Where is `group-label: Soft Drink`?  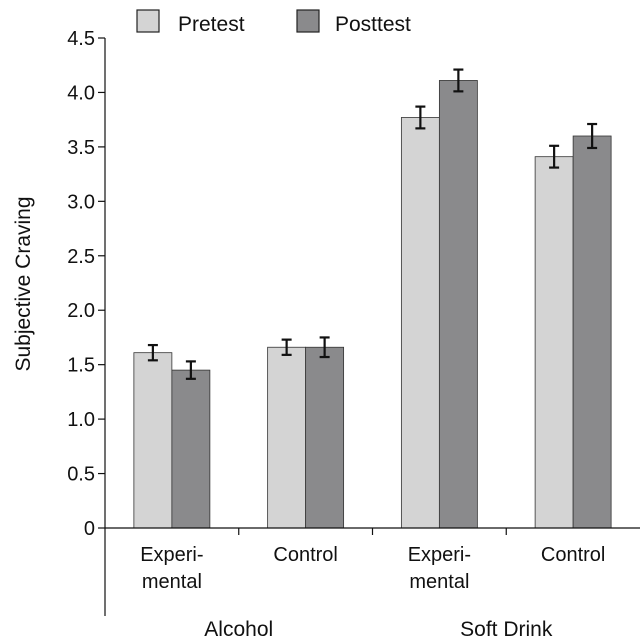 group-label: Soft Drink is located at coordinates (506, 629).